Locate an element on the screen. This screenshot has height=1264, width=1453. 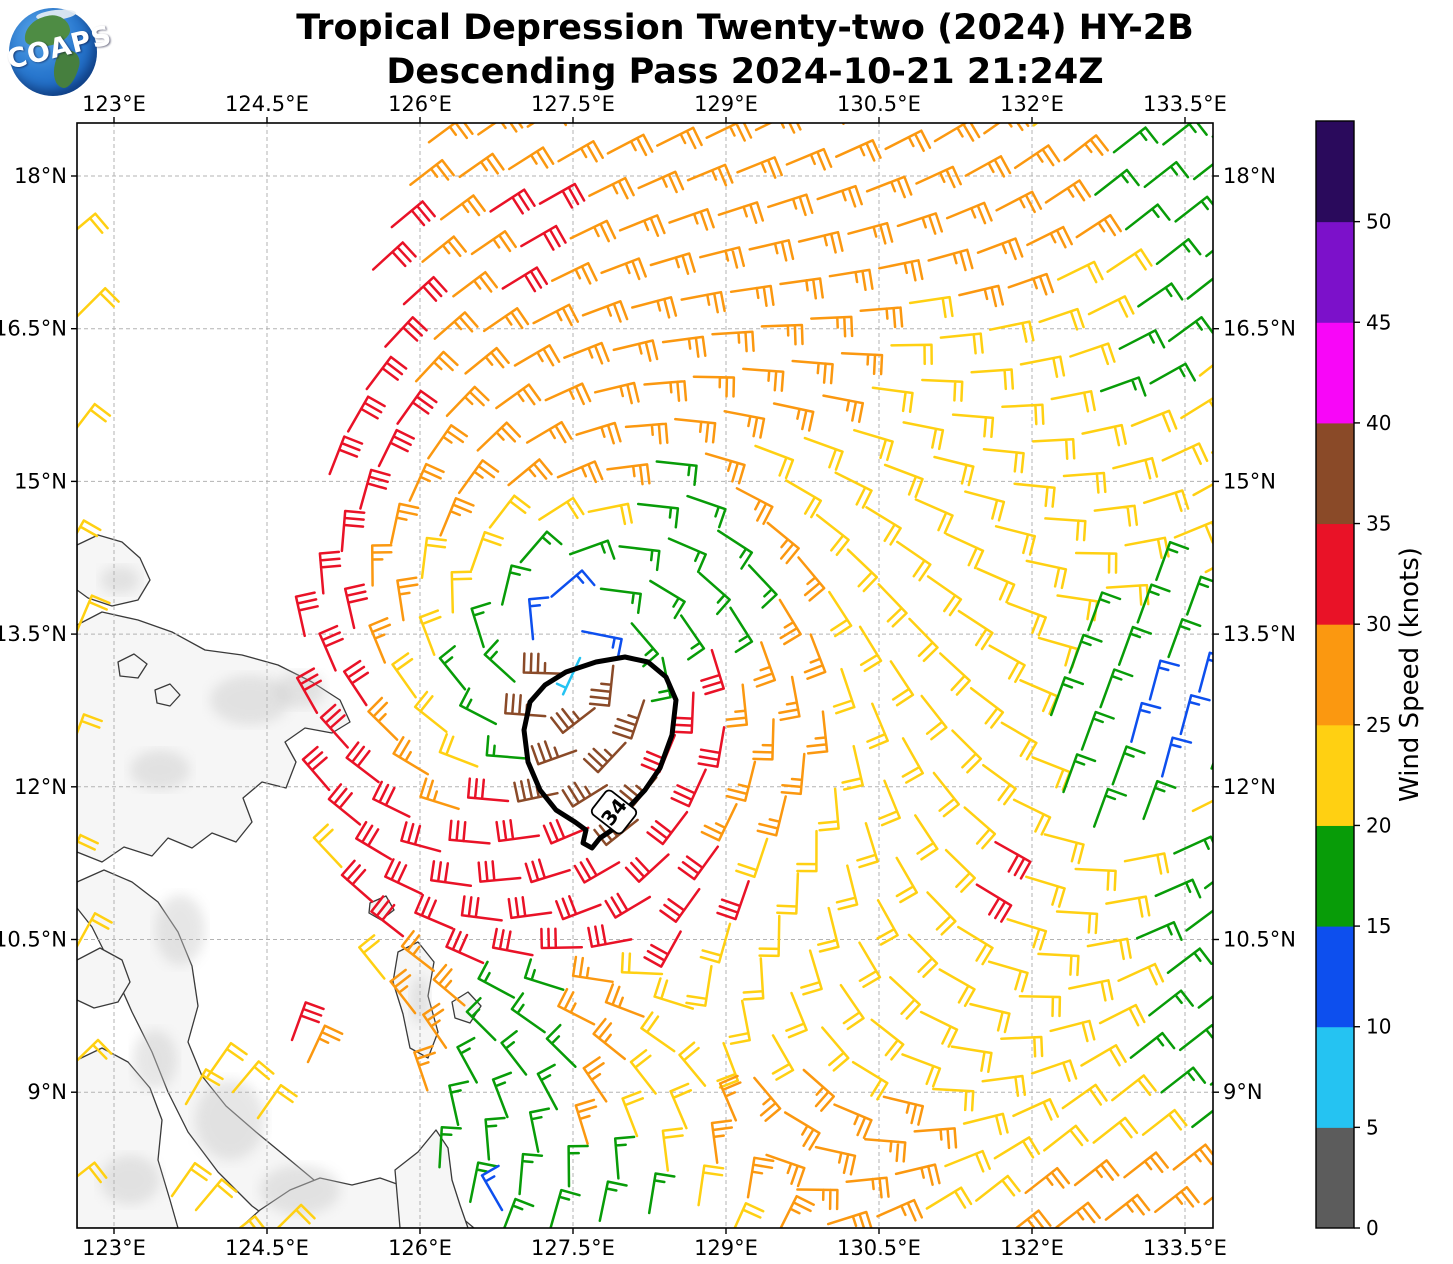
colorbar-tick-label: 15 is located at coordinates (1378, 926).